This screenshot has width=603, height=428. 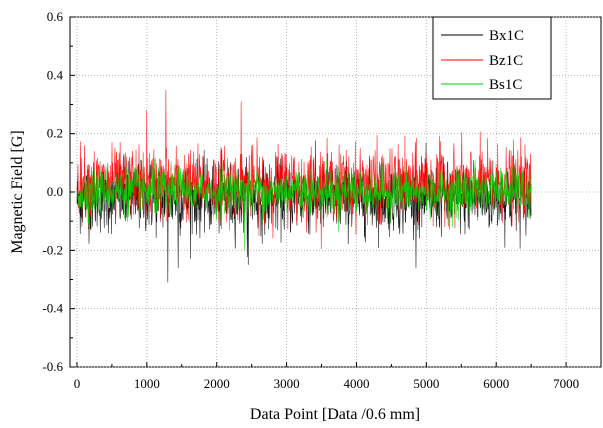 I want to click on legend-label-bz1c: Bz1C, so click(x=506, y=61).